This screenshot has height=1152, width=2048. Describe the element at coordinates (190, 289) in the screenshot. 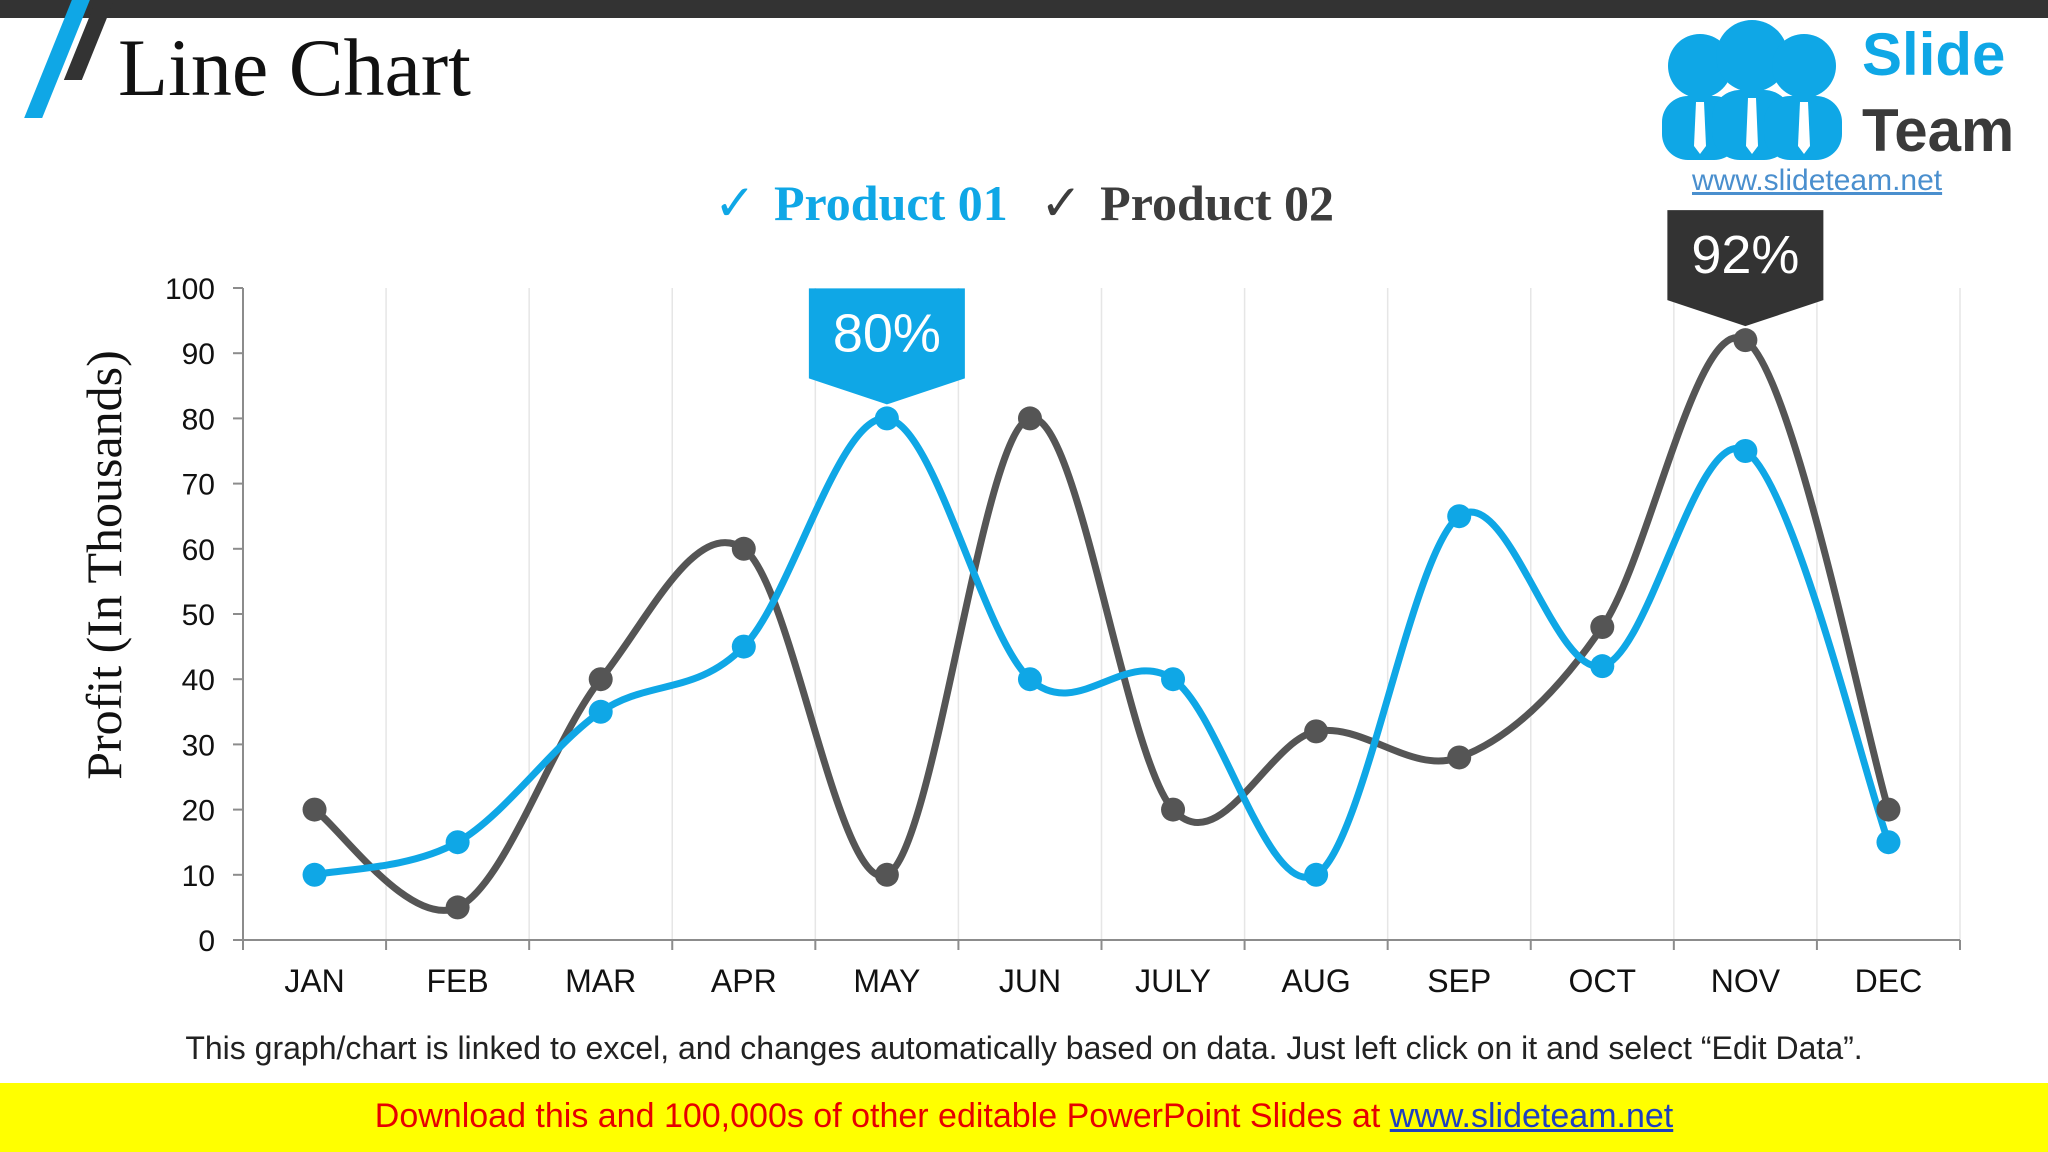

I see `y-tick-label: 100` at that location.